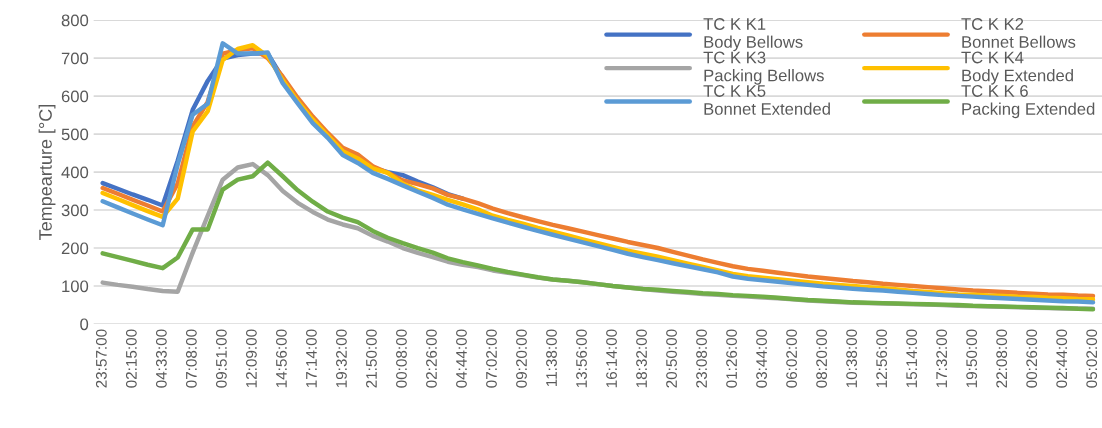 The height and width of the screenshot is (428, 1102). I want to click on y-axis-title: Tempearture [°C], so click(47, 172).